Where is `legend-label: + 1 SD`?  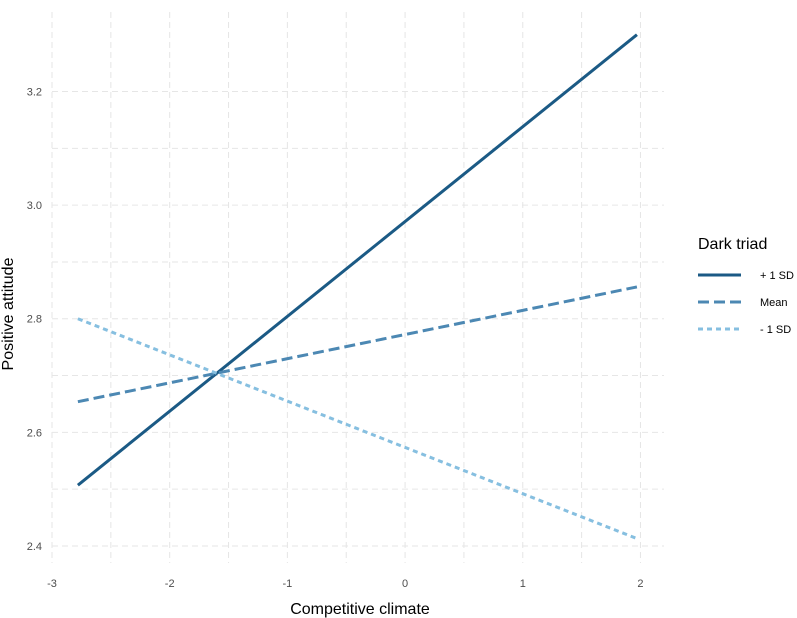
legend-label: + 1 SD is located at coordinates (777, 276).